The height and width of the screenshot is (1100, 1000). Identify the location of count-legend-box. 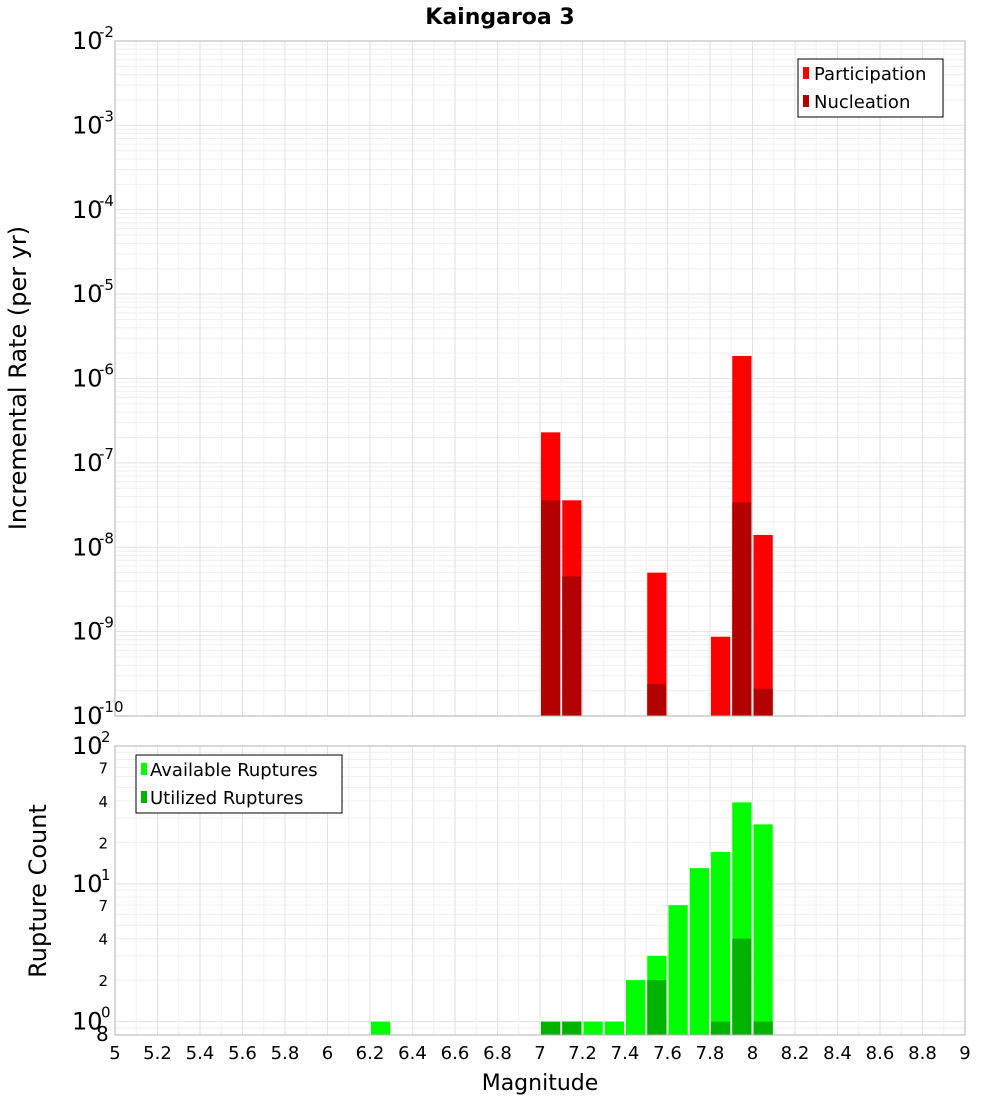
(239, 784).